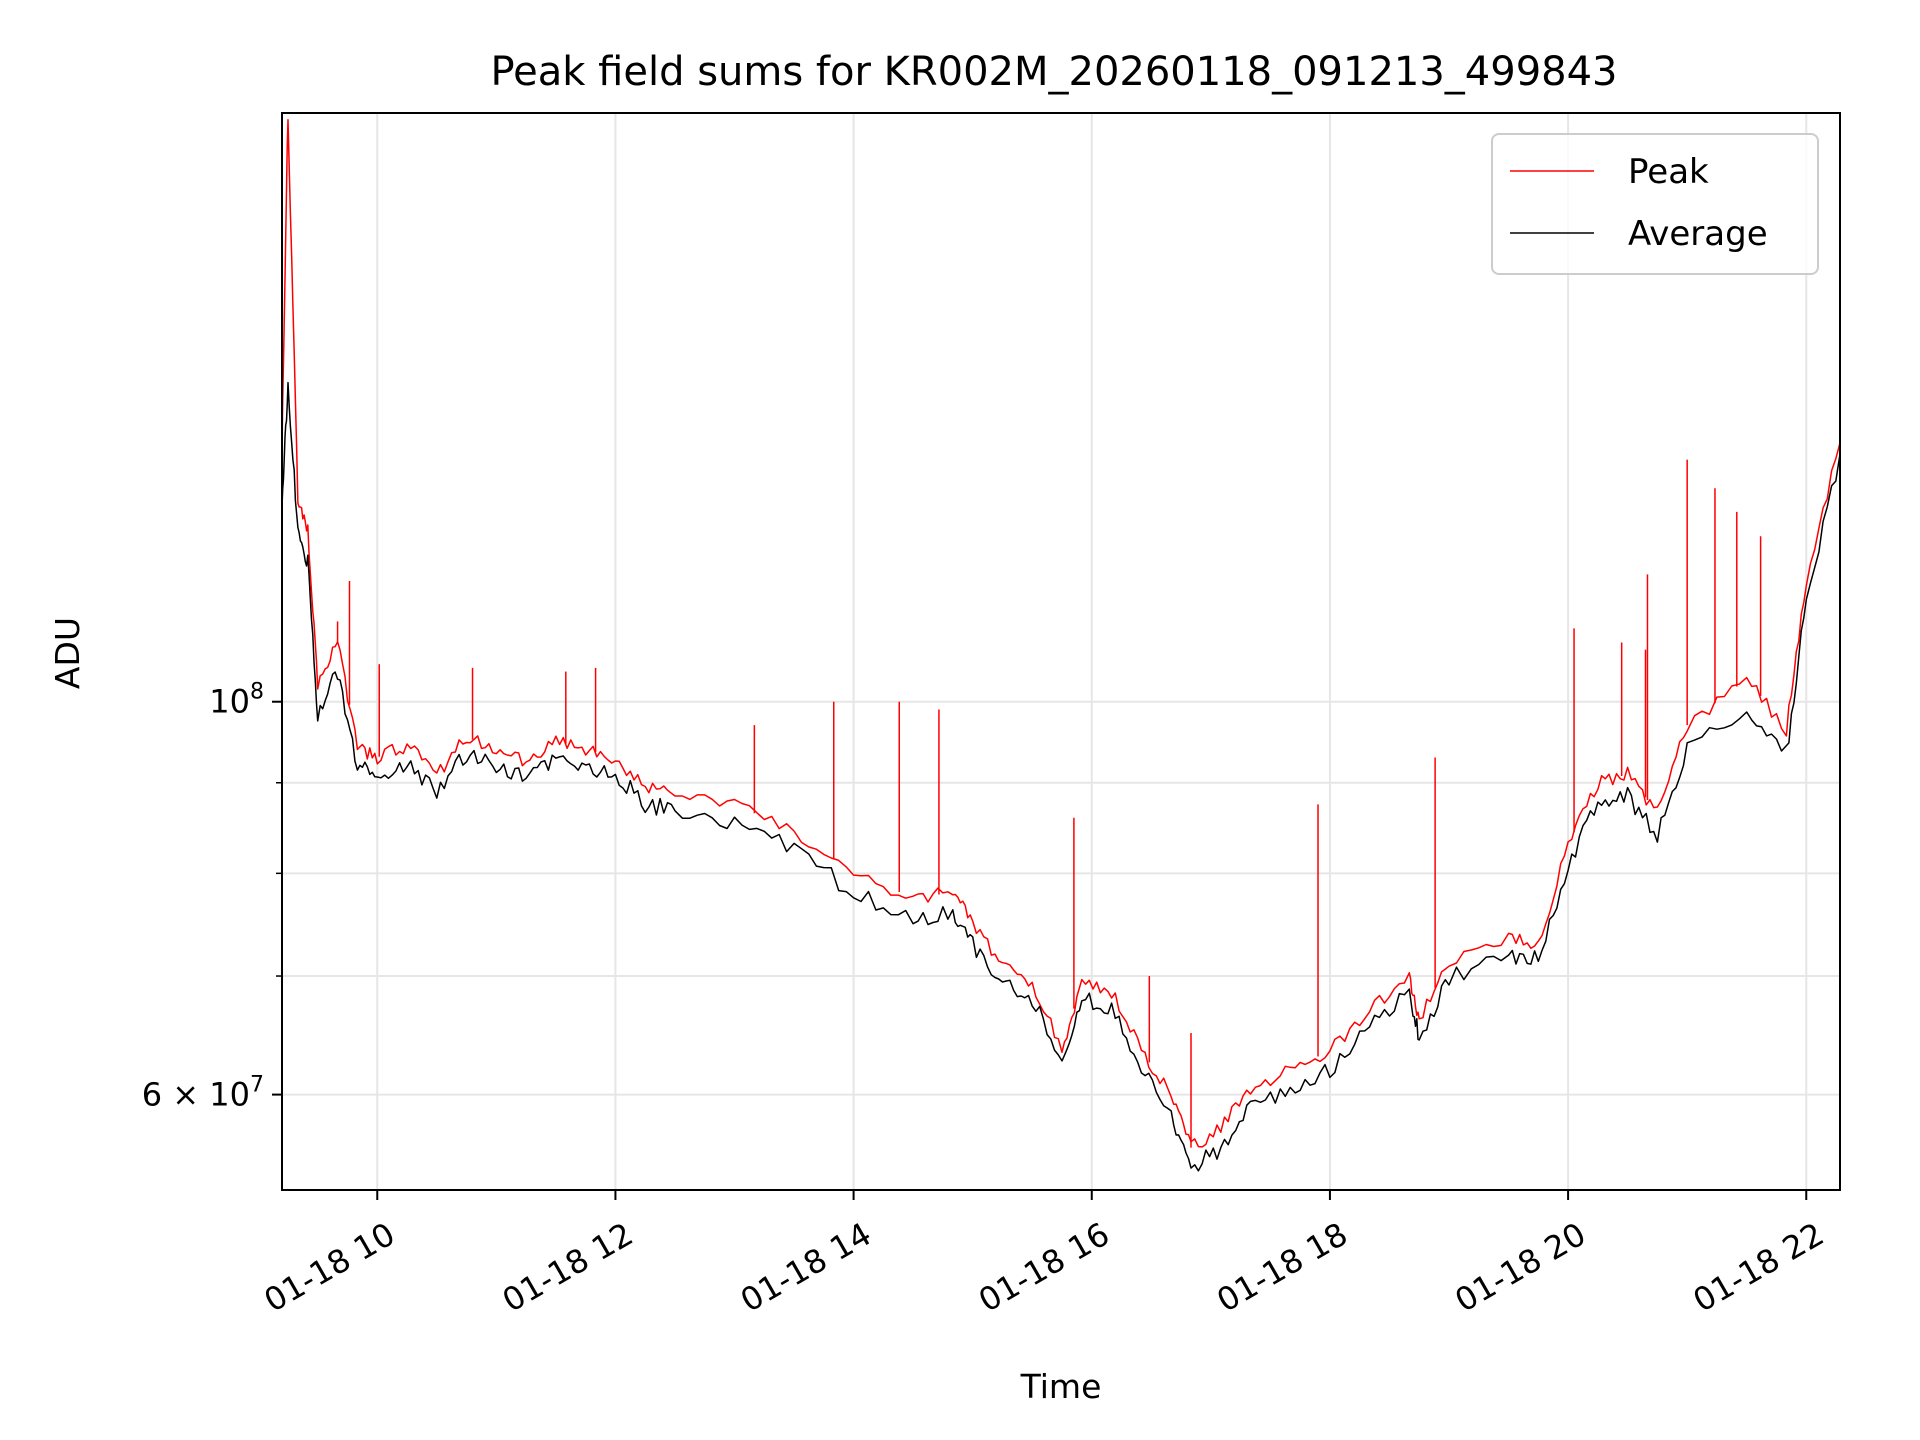  What do you see at coordinates (257, 1085) in the screenshot?
I see `y-tick-exponent: 7` at bounding box center [257, 1085].